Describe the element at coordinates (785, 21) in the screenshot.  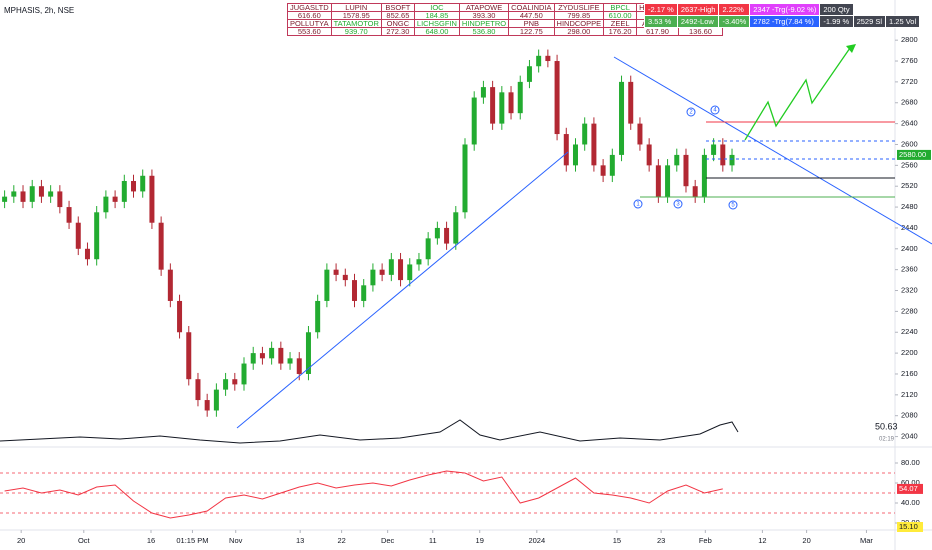
I see `stats-cell: 2782 -Trg(7.84 %)` at that location.